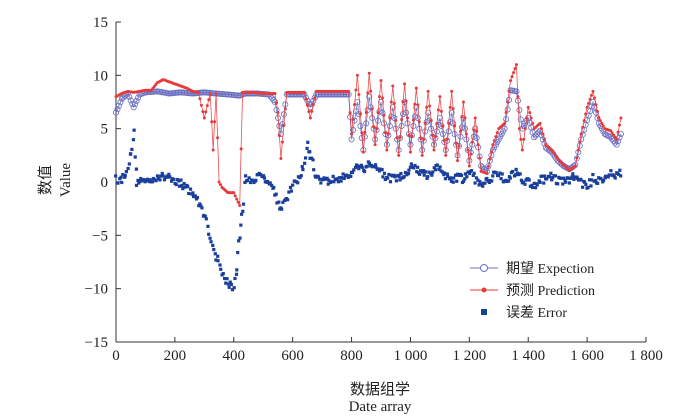 The height and width of the screenshot is (418, 700). What do you see at coordinates (411, 356) in the screenshot?
I see `x-tick-label: 1 000` at bounding box center [411, 356].